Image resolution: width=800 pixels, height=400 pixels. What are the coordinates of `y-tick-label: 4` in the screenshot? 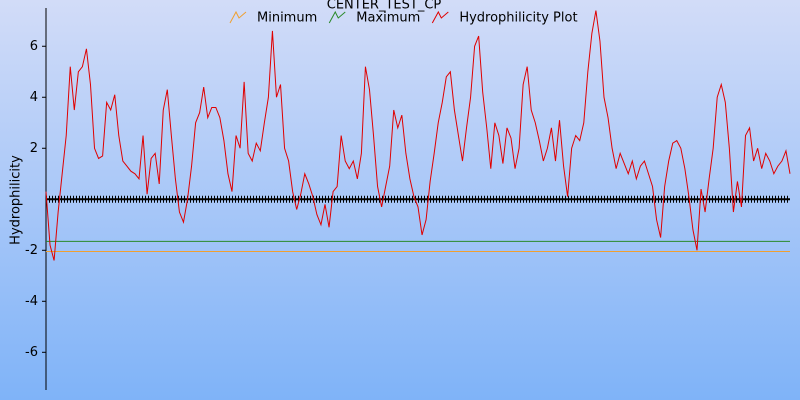 It's located at (34, 97).